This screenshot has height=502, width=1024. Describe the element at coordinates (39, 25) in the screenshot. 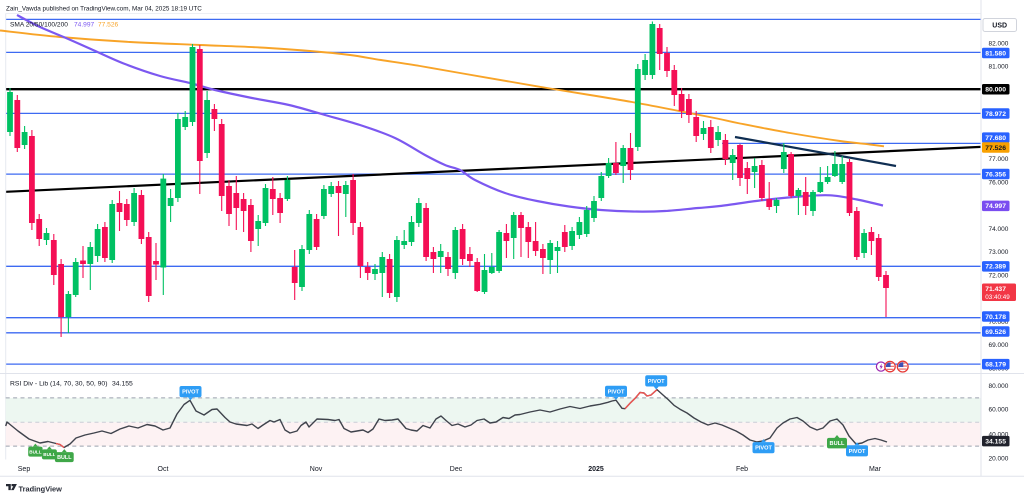

I see `svg-text: SMA 20/50/100/200` at that location.